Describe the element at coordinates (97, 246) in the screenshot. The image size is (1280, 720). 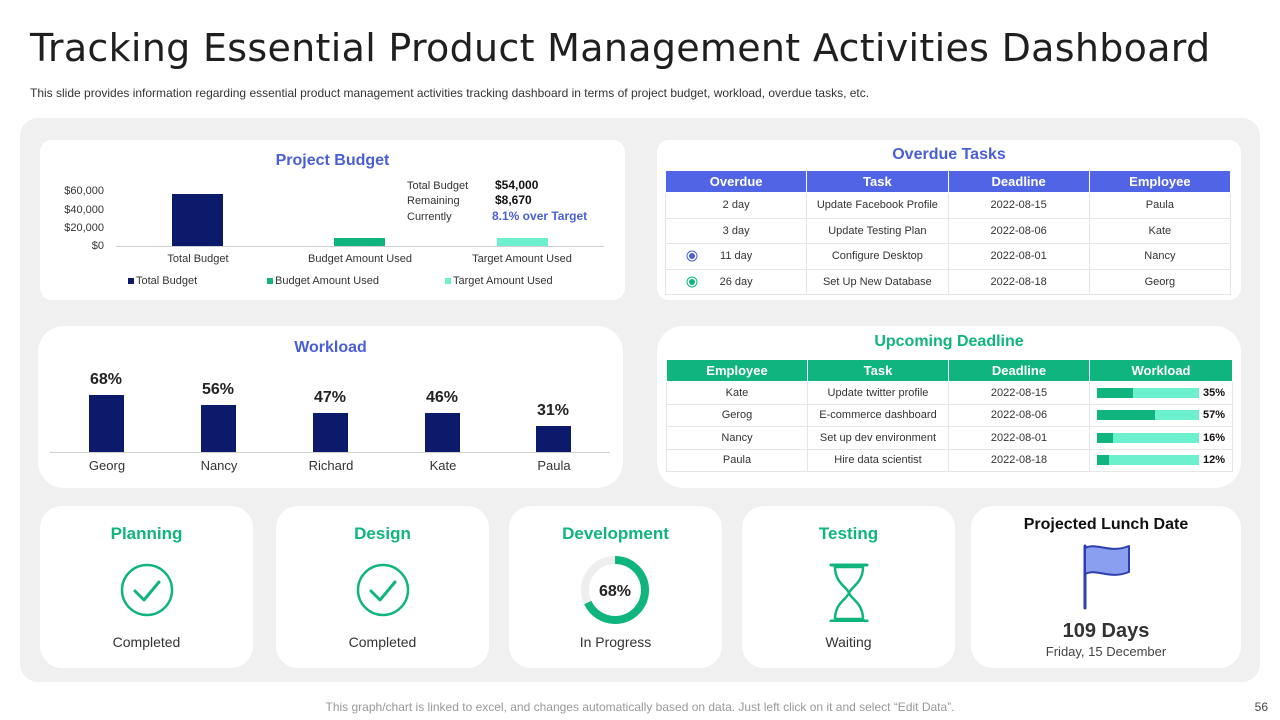
I see `y-tick: $0` at that location.